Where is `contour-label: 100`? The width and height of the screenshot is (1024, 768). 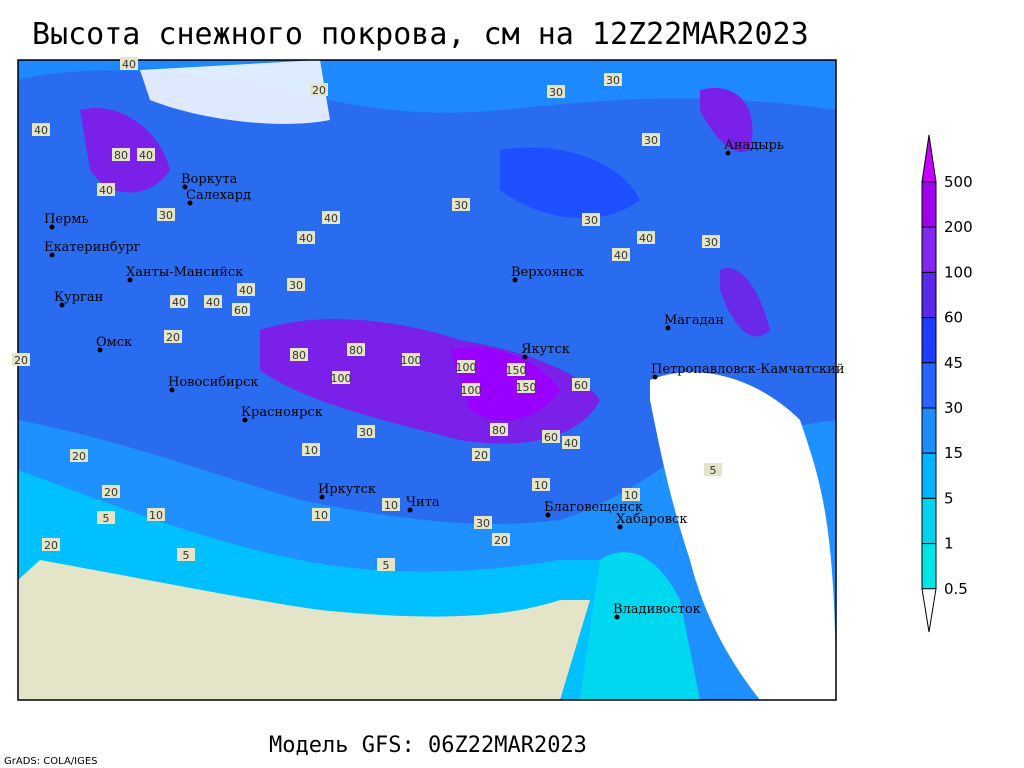
contour-label: 100 is located at coordinates (471, 390).